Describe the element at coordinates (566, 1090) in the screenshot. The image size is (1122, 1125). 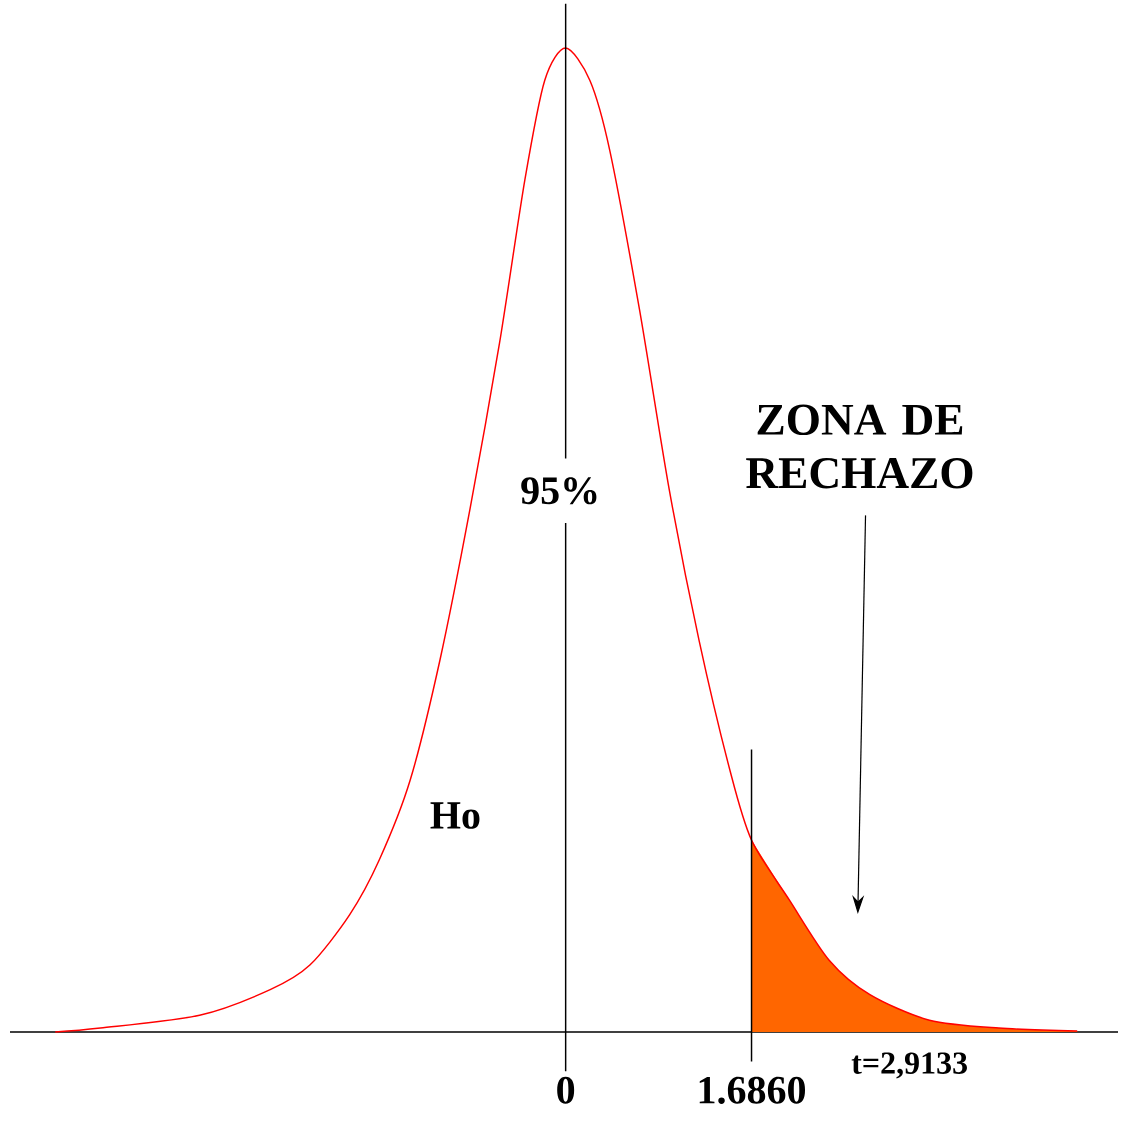
I see `x-tick-label: 0` at that location.